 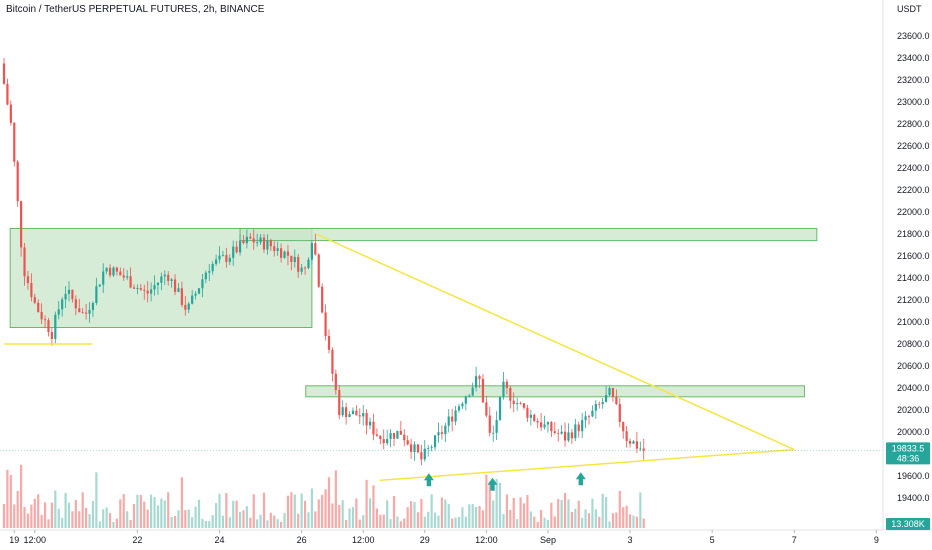 I want to click on price-badge: 19833.548:36, so click(x=908, y=453).